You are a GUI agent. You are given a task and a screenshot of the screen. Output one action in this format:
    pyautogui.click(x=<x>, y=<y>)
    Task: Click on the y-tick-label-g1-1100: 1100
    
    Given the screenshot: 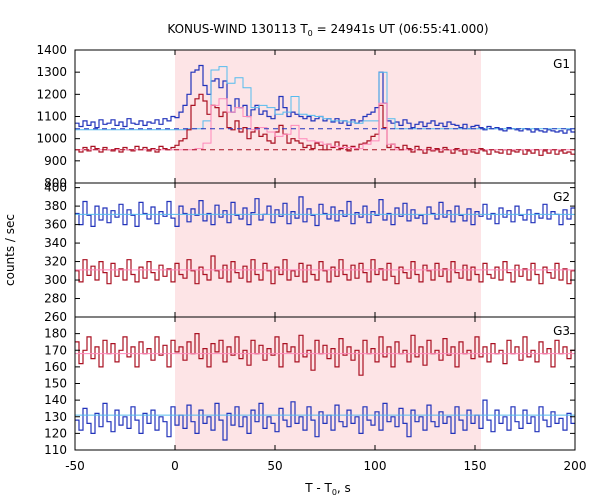 What is the action you would take?
    pyautogui.click(x=51, y=117)
    